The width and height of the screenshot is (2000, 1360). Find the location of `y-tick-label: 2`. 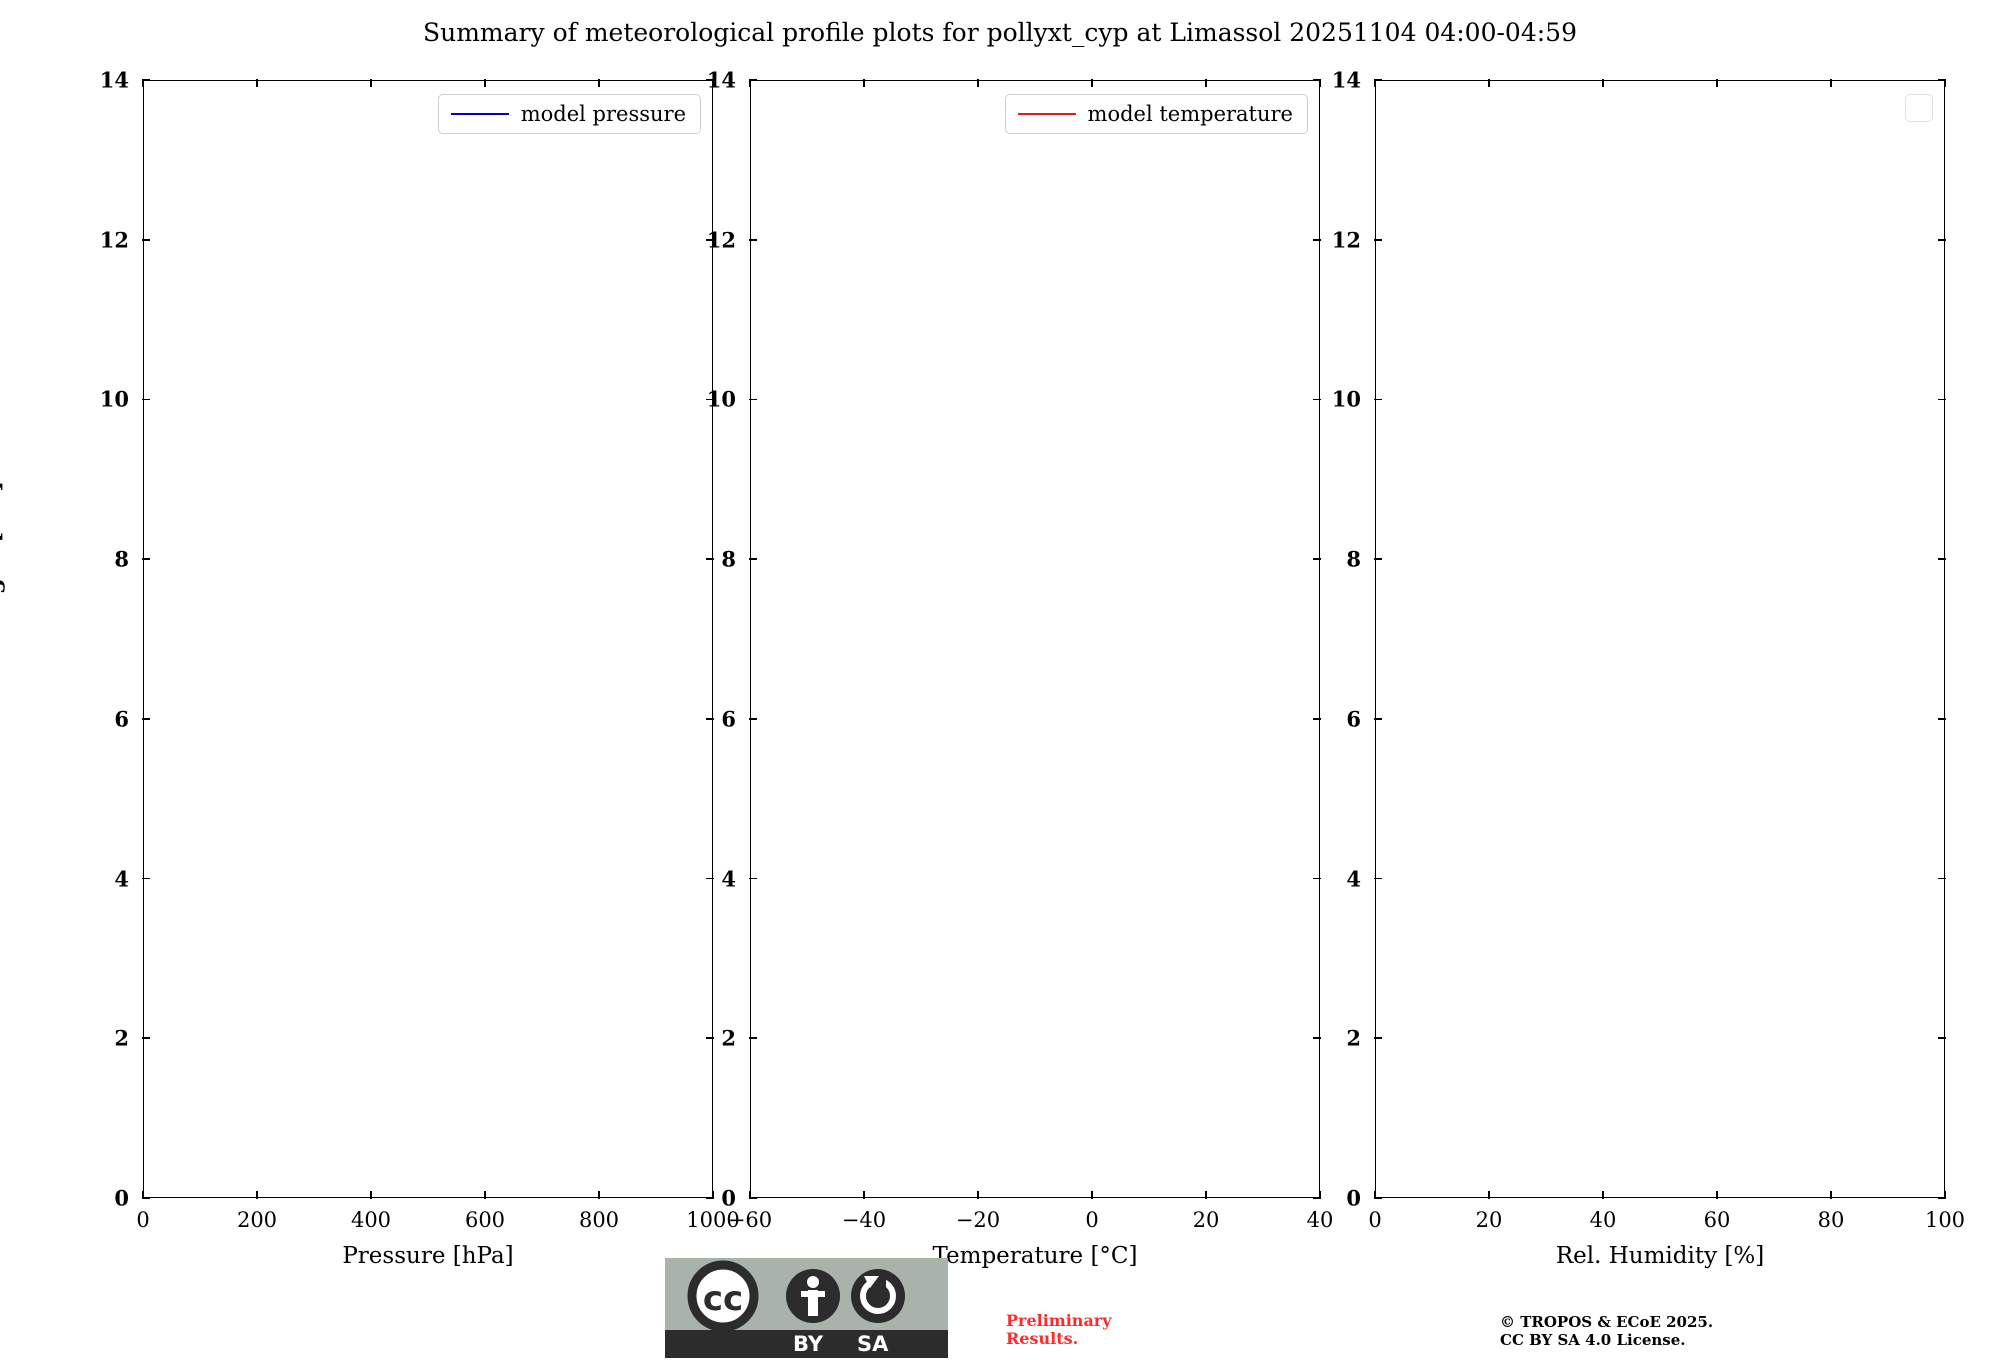

y-tick-label: 2 is located at coordinates (1353, 1038).